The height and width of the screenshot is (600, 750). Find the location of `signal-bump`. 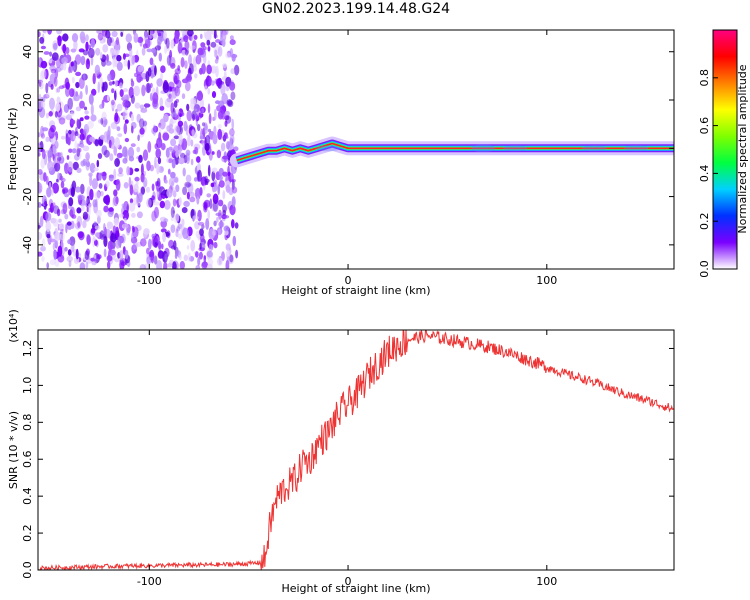

signal-bump is located at coordinates (515, 148).